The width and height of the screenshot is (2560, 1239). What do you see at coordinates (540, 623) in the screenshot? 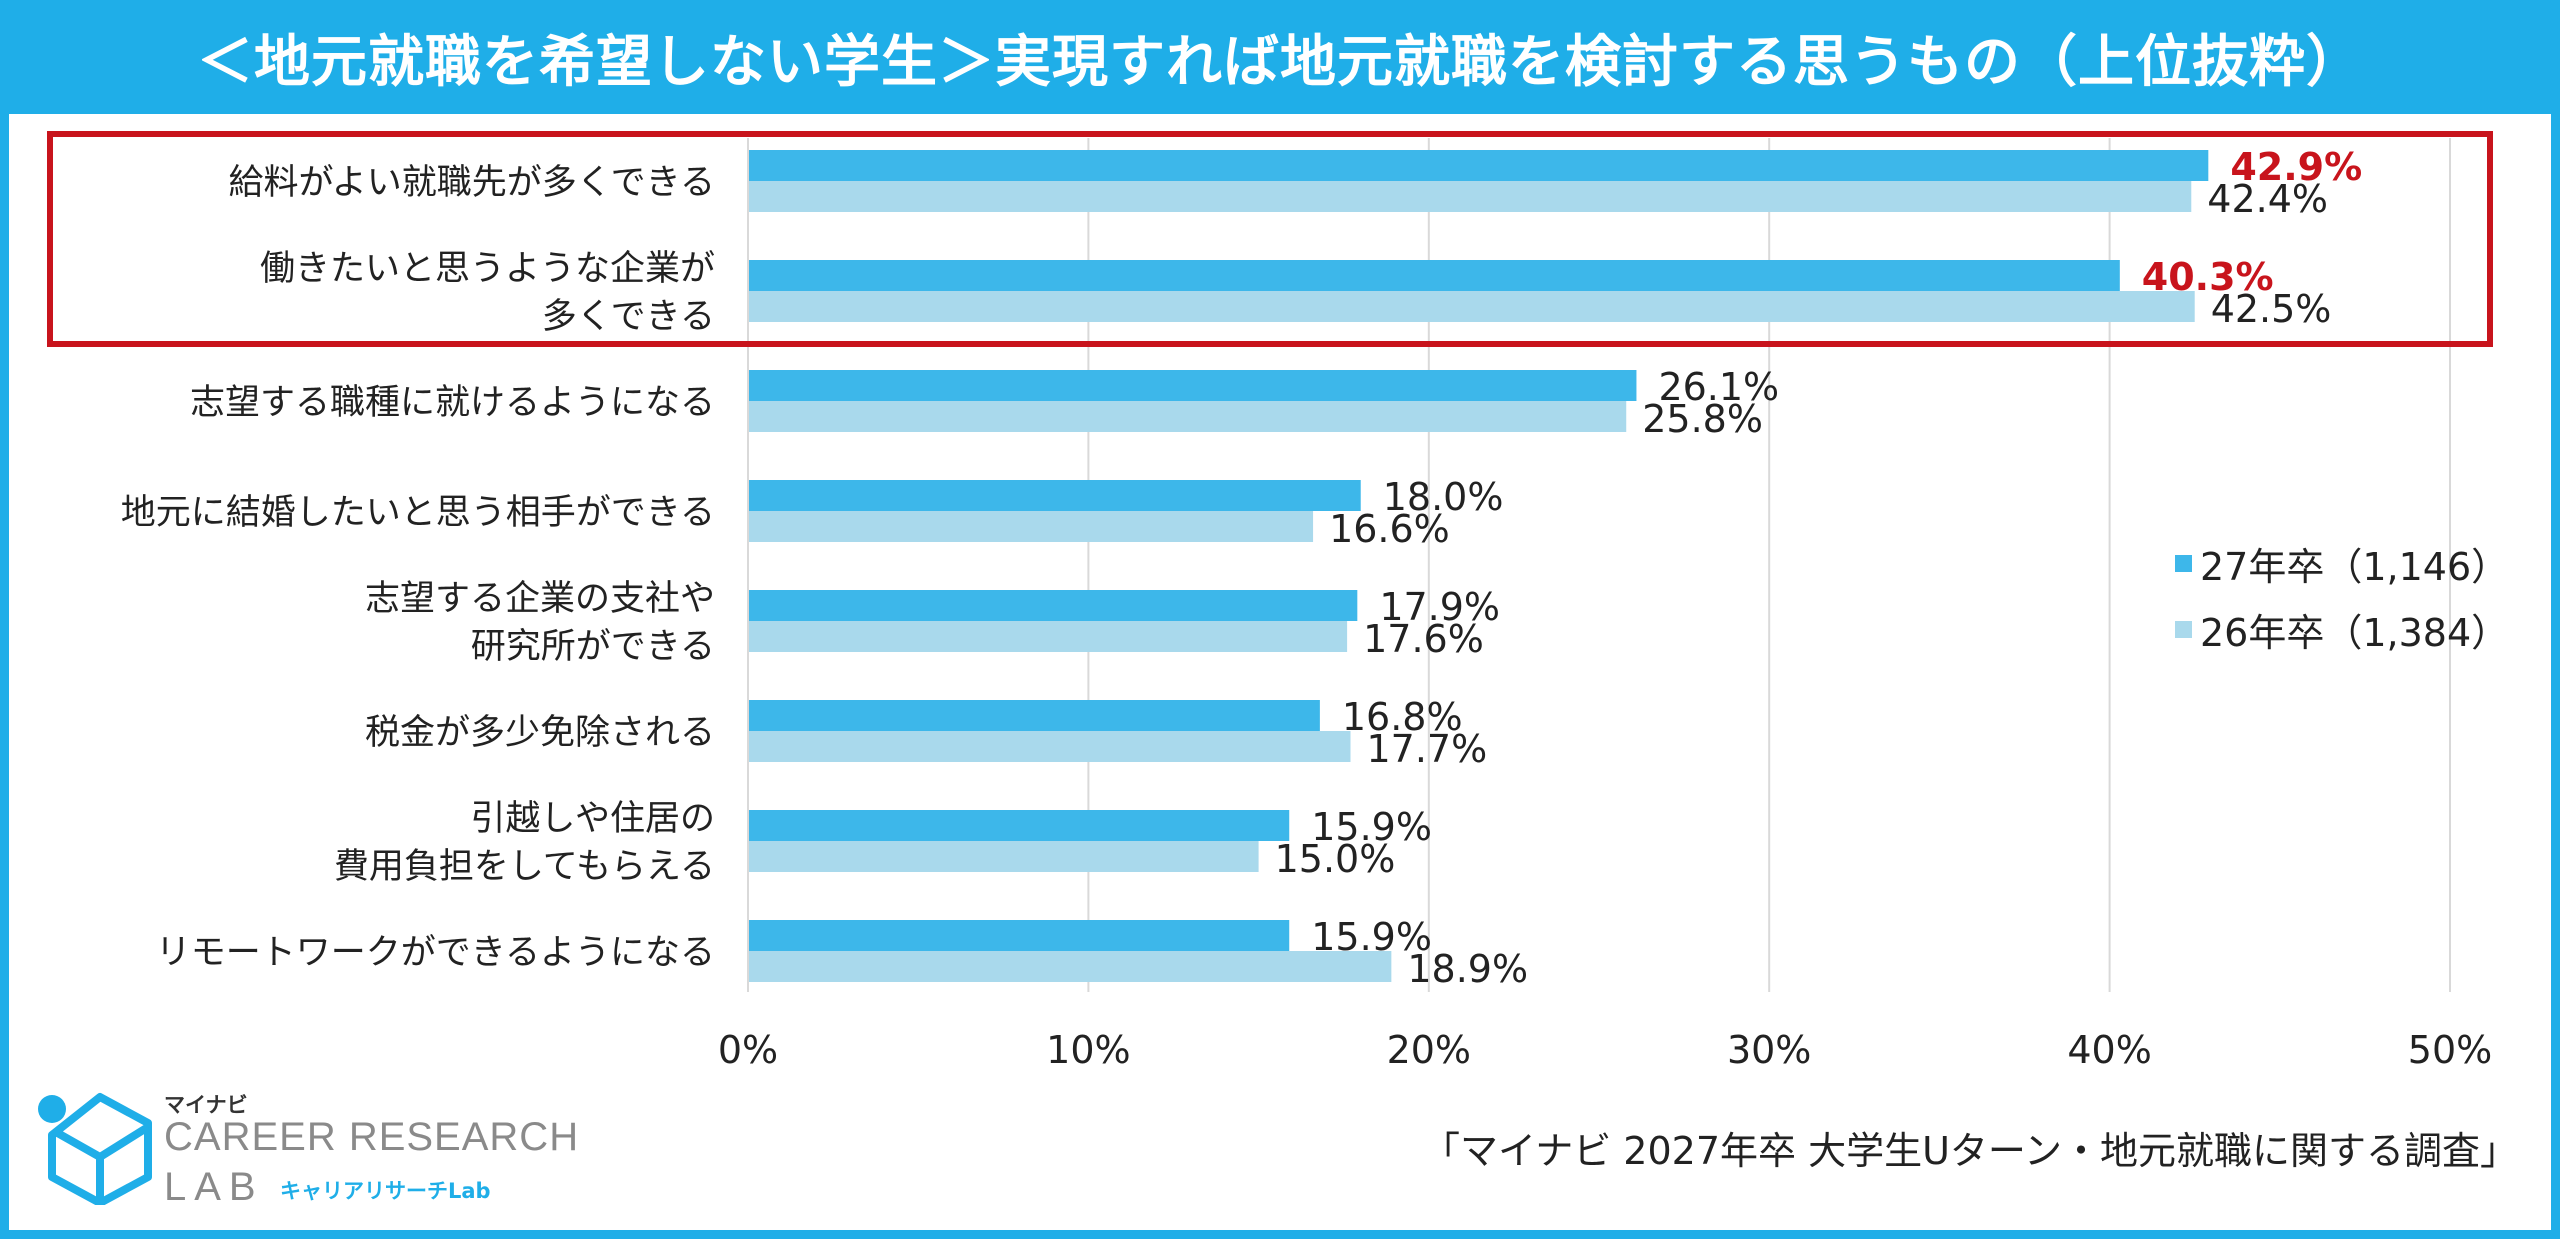
I see `category-label-4: 志望する企業の支社や研究所ができる` at bounding box center [540, 623].